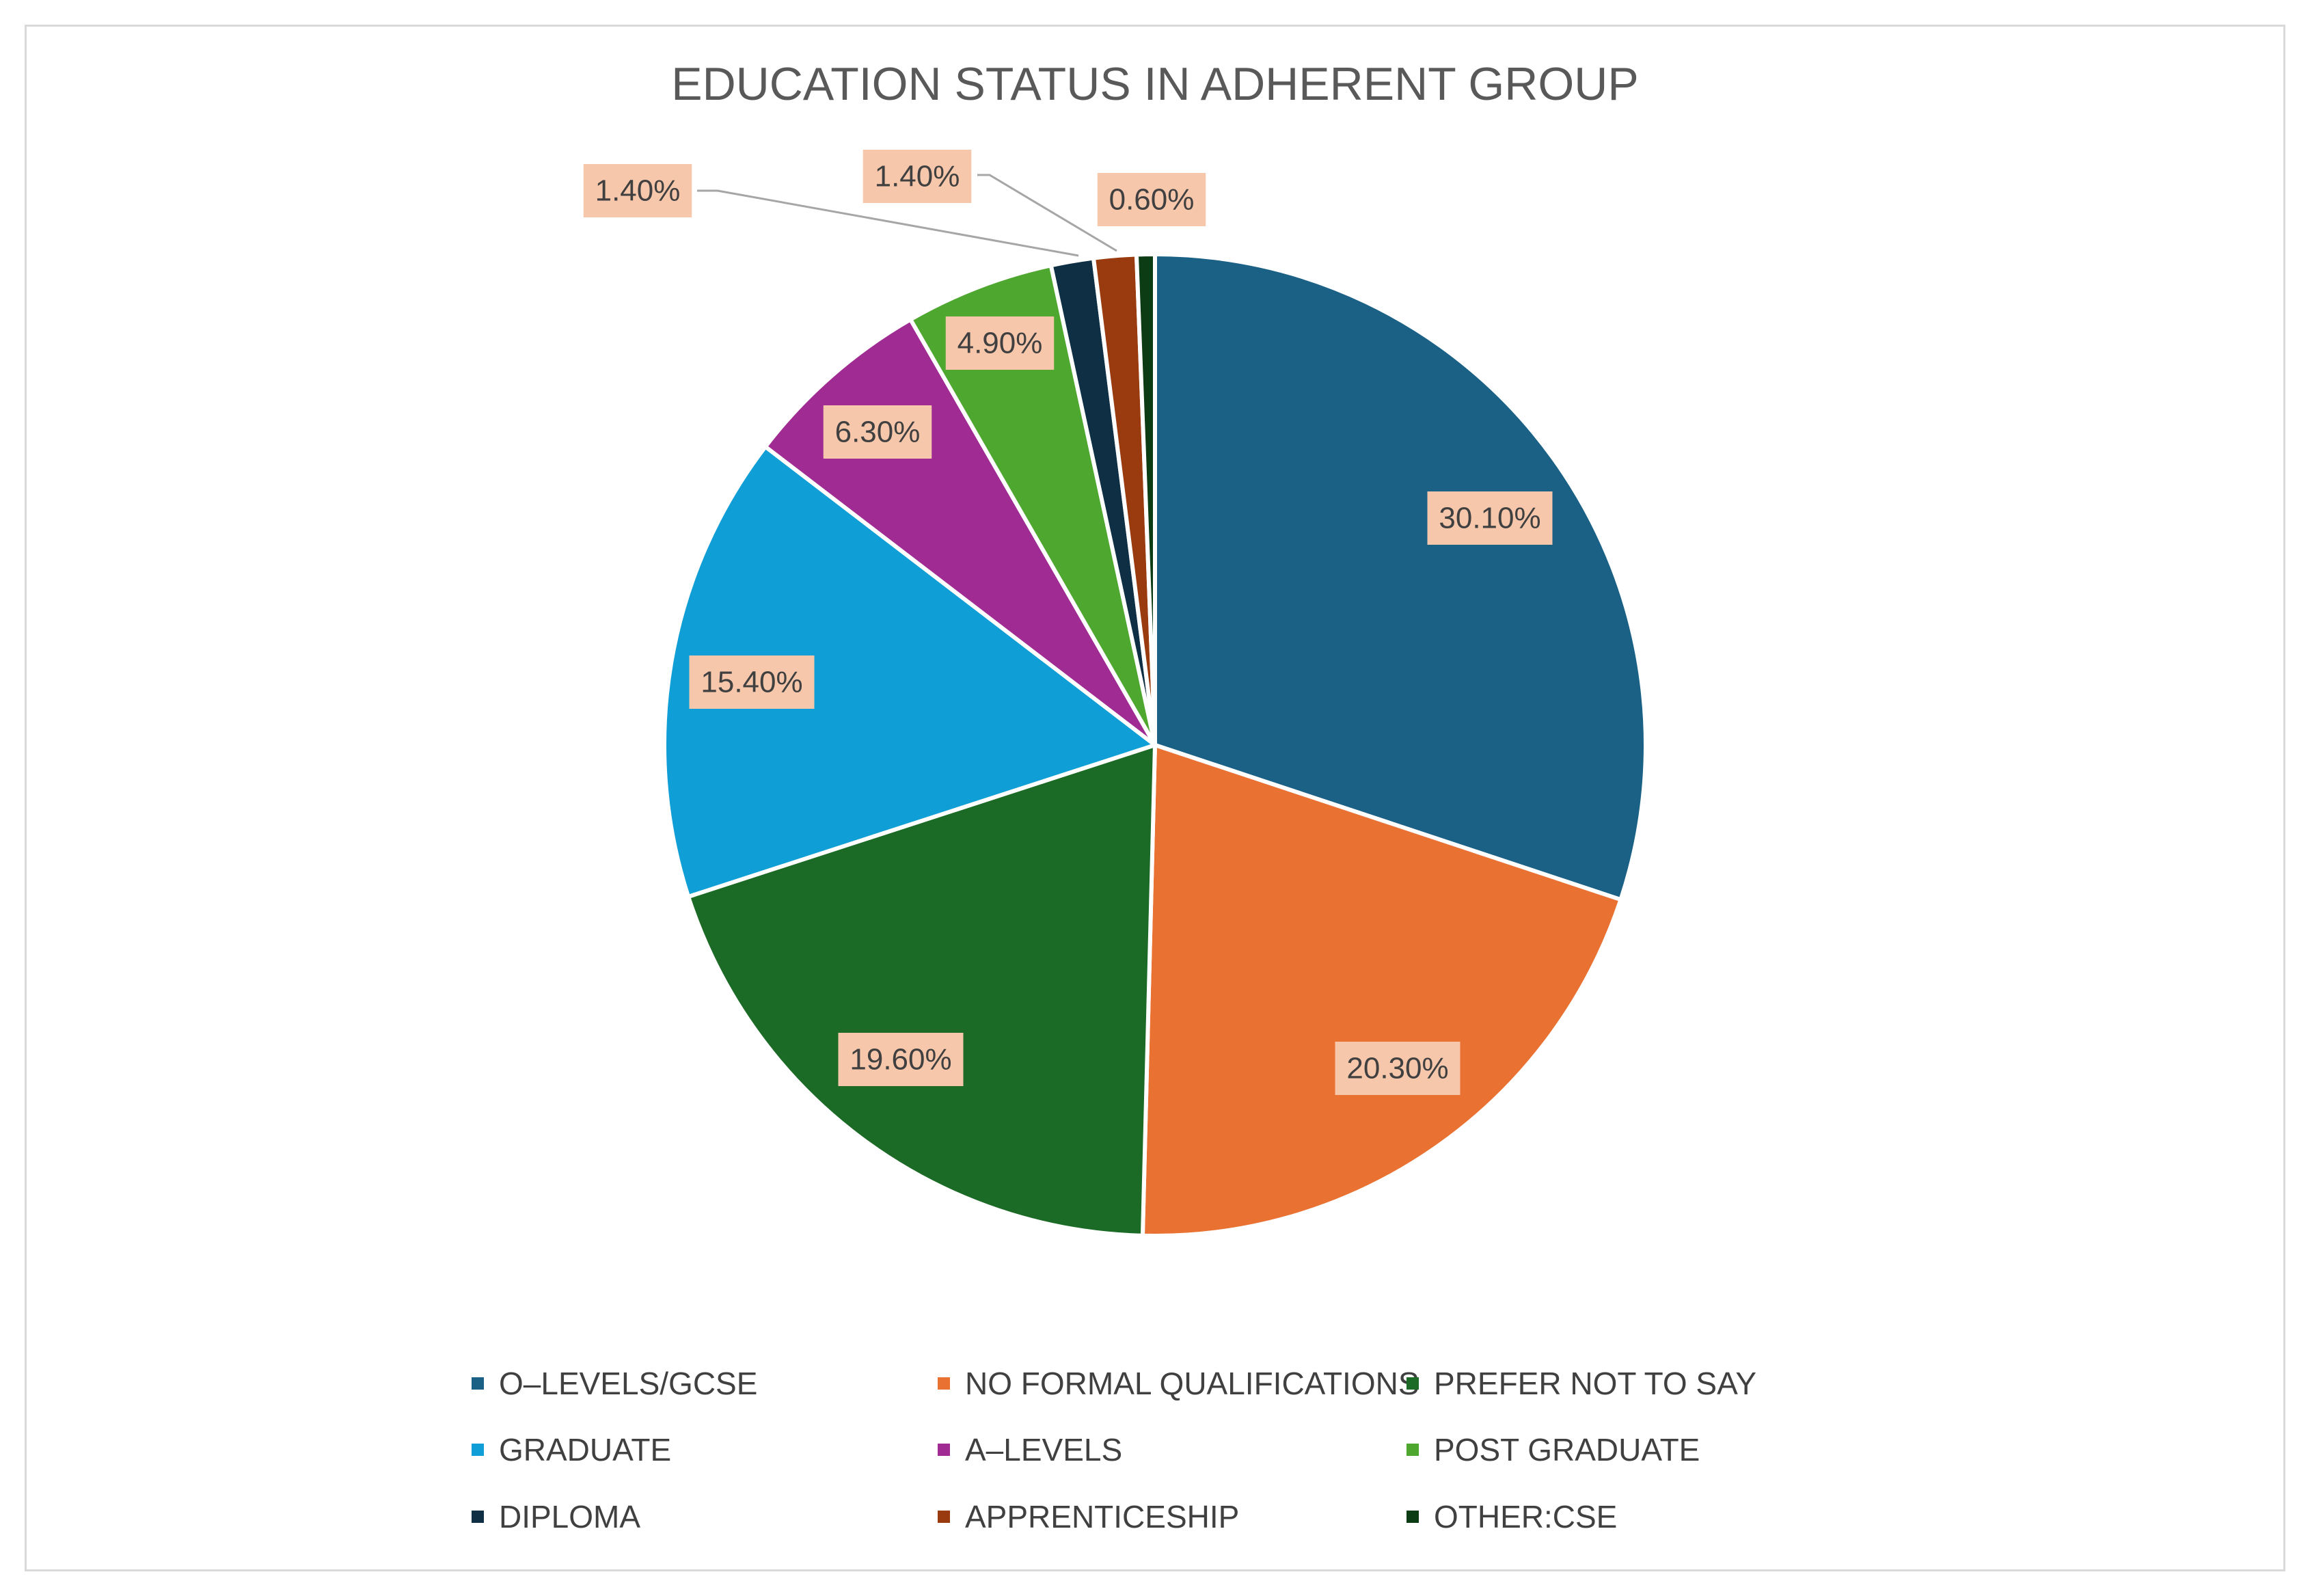 This screenshot has width=2310, height=1596. I want to click on data-label-text: 30.10%, so click(1489, 518).